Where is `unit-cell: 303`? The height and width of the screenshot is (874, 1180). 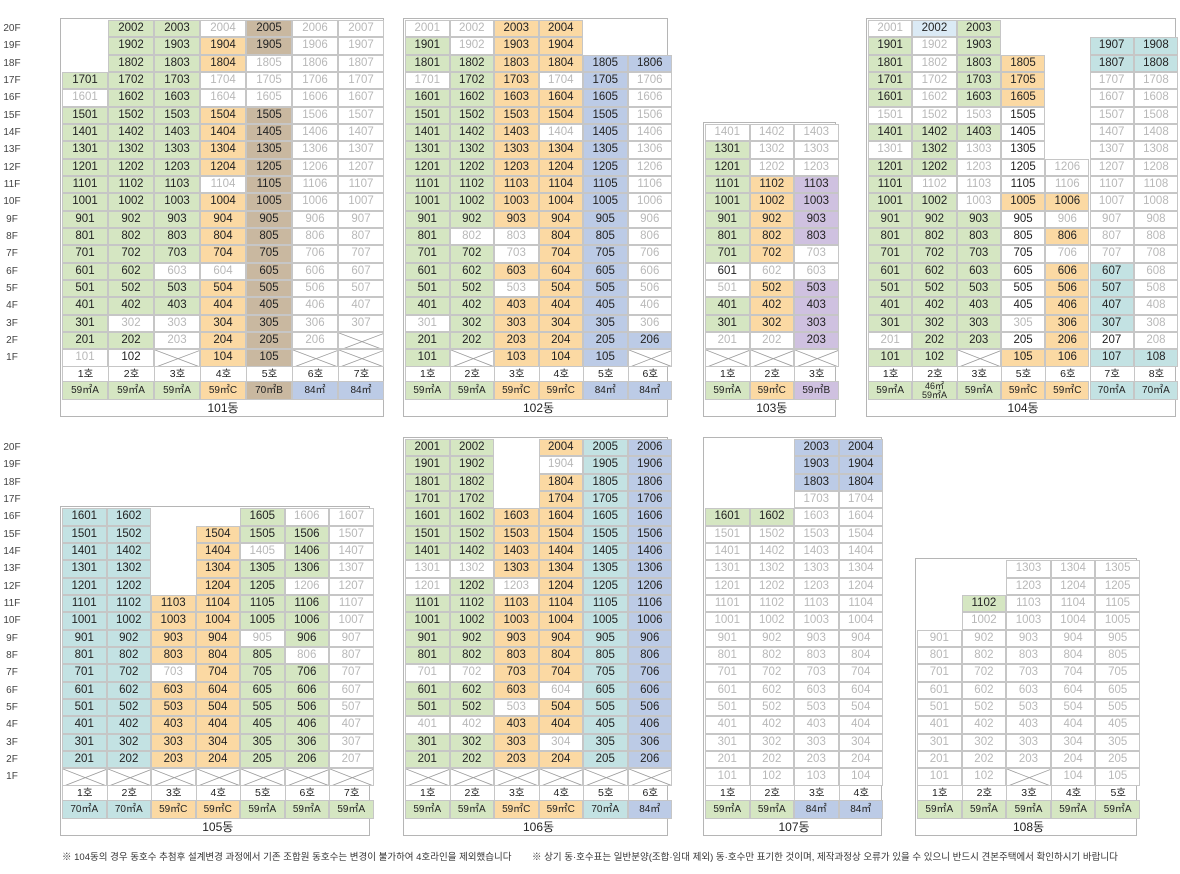 unit-cell: 303 is located at coordinates (173, 742).